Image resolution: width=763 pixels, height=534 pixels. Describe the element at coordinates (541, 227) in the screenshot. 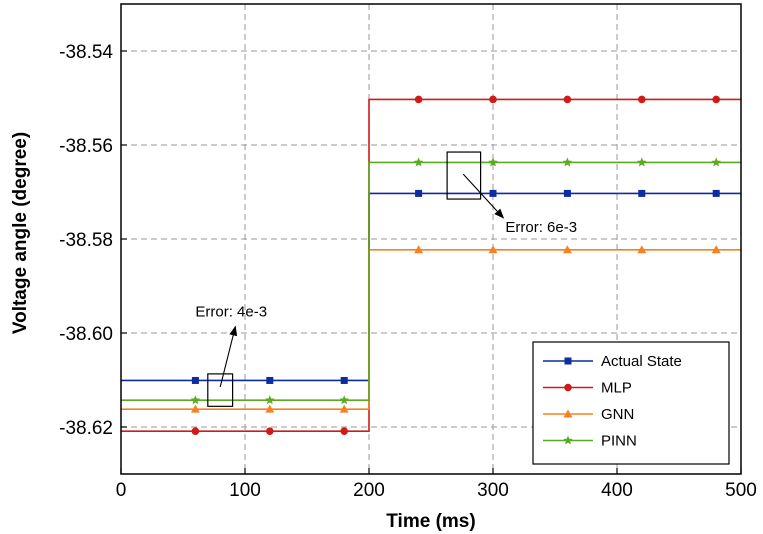

I see `annotation-label-2: Error: 6e-3` at that location.